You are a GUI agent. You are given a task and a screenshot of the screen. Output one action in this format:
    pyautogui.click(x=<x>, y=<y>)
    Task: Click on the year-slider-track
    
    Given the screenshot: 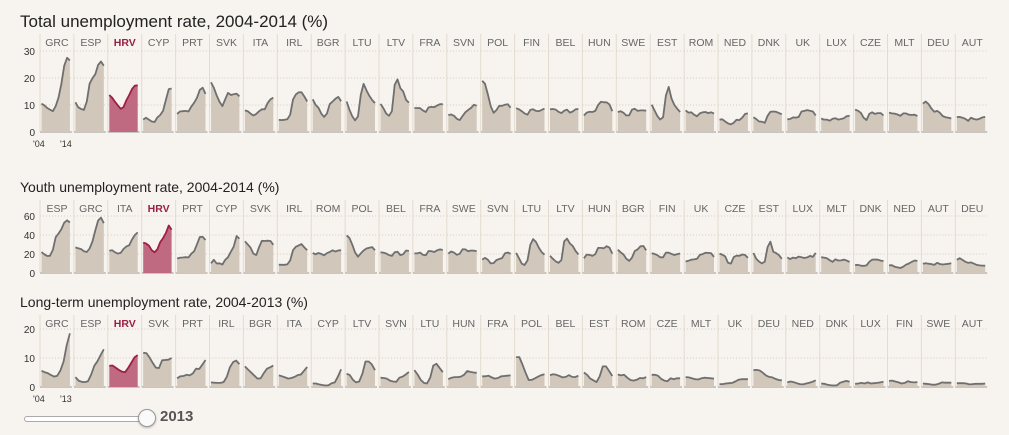 What is the action you would take?
    pyautogui.click(x=88, y=419)
    